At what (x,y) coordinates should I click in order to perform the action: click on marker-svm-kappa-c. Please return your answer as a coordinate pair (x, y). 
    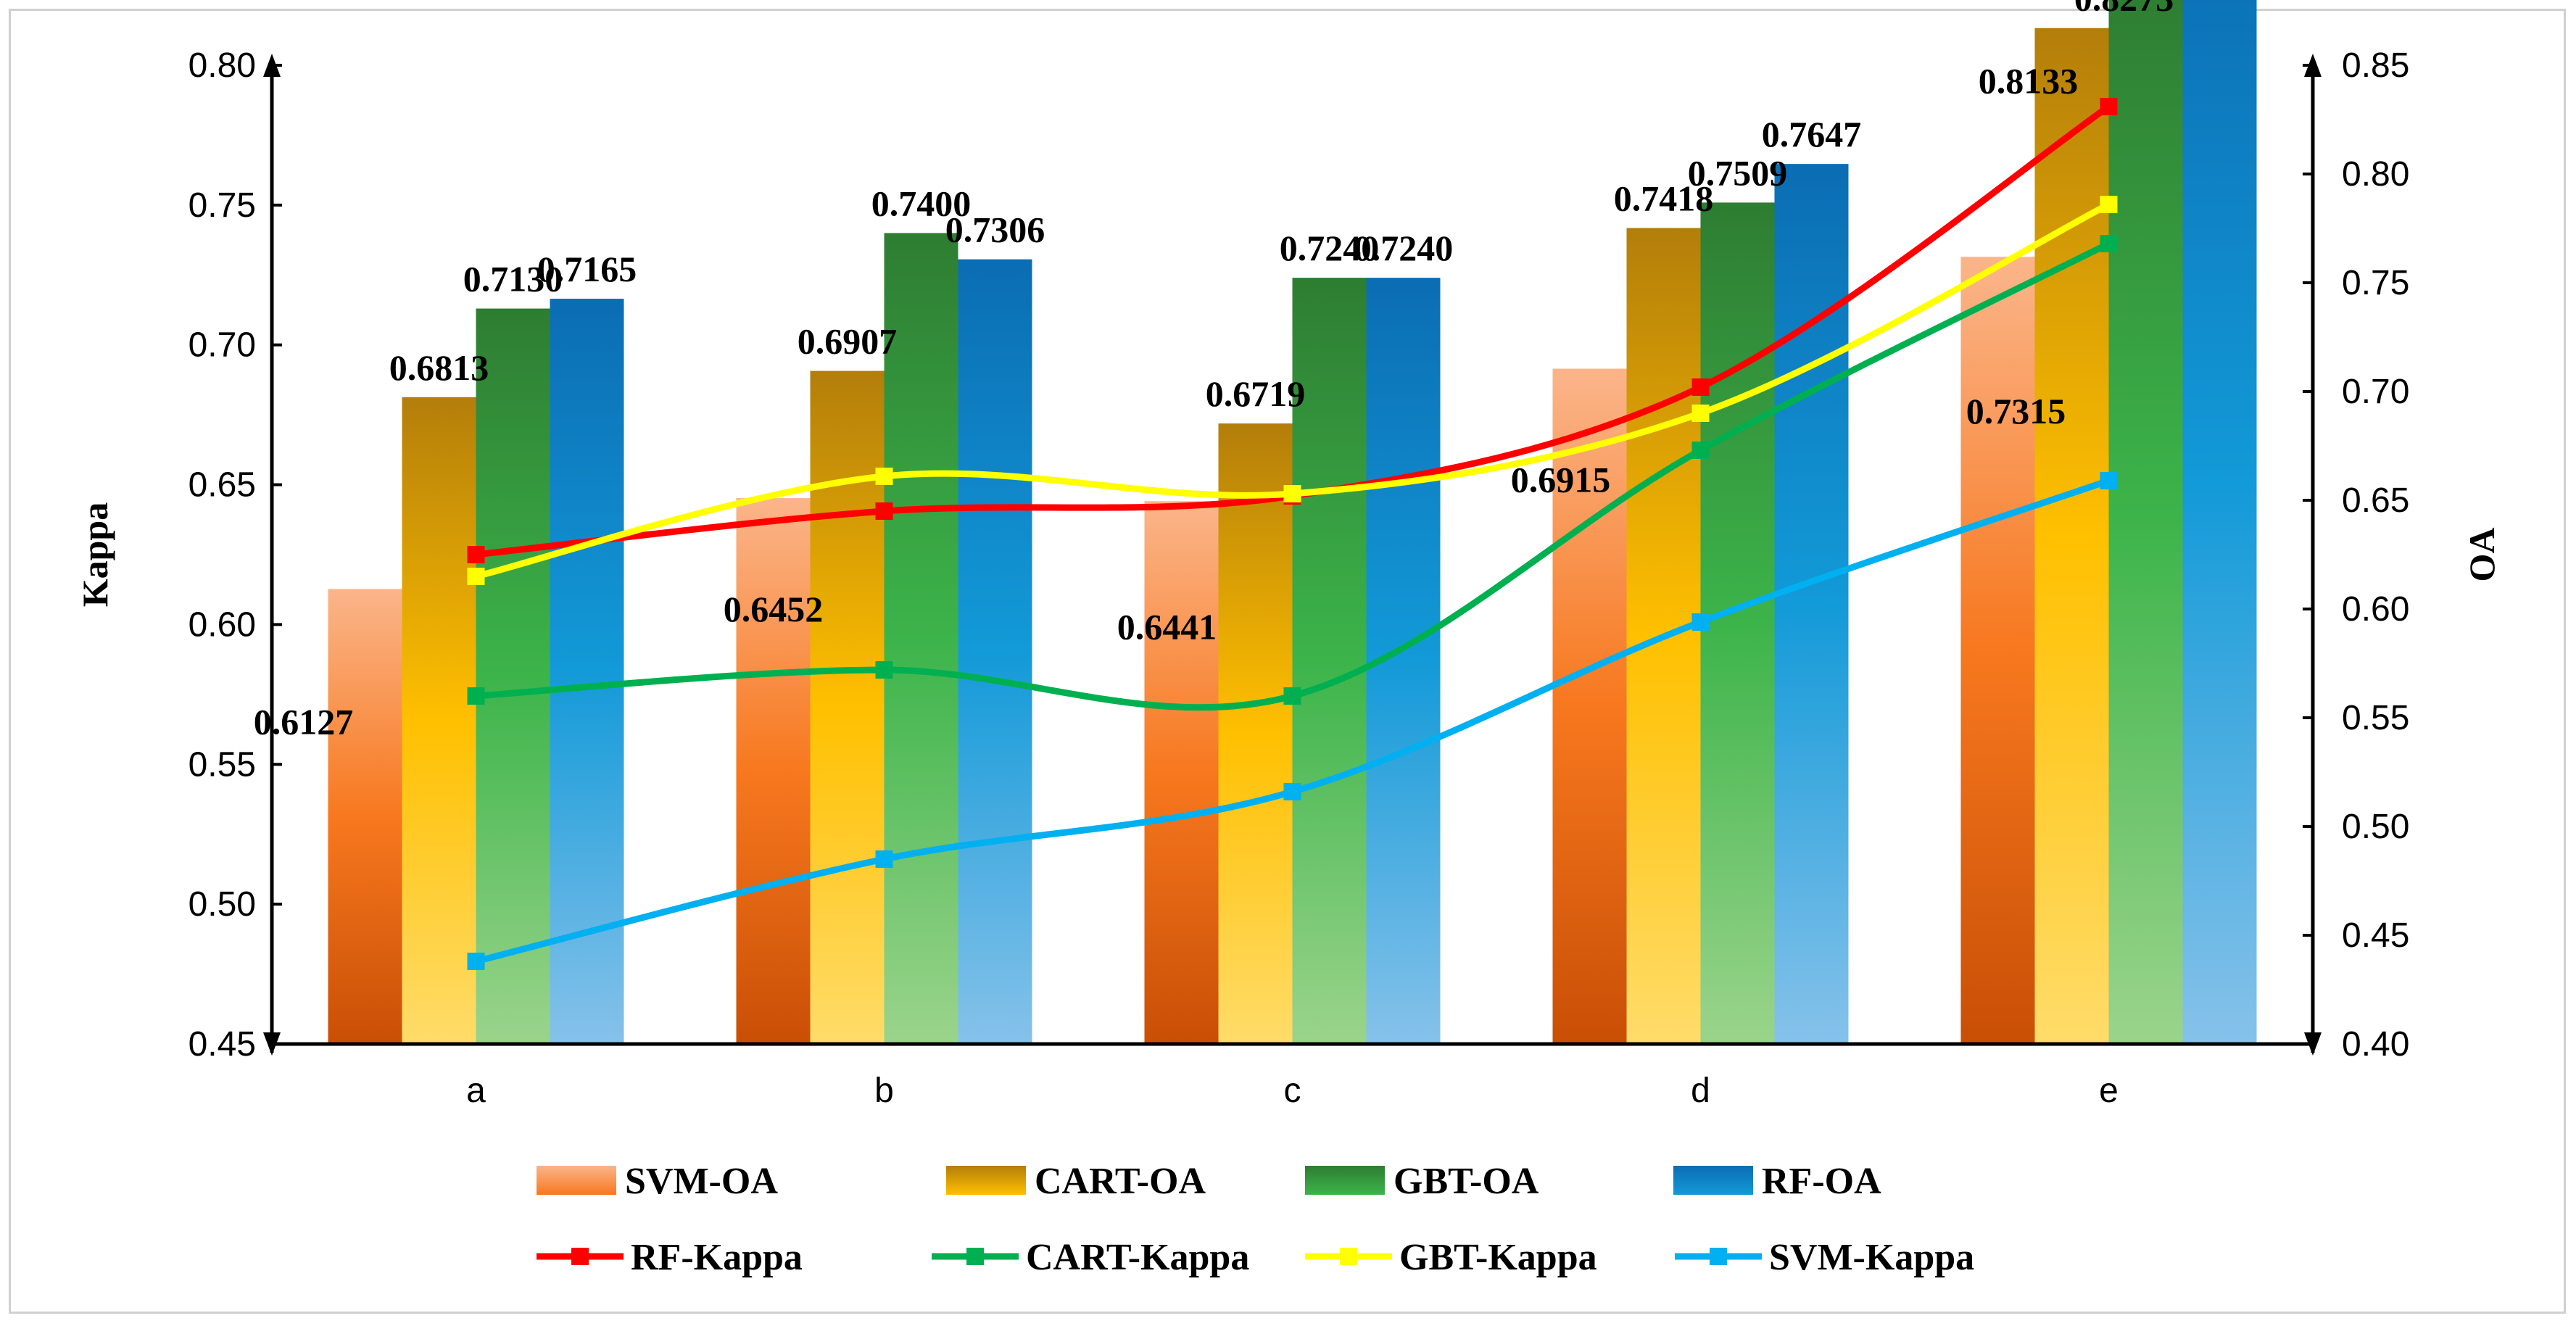
    Looking at the image, I should click on (1292, 792).